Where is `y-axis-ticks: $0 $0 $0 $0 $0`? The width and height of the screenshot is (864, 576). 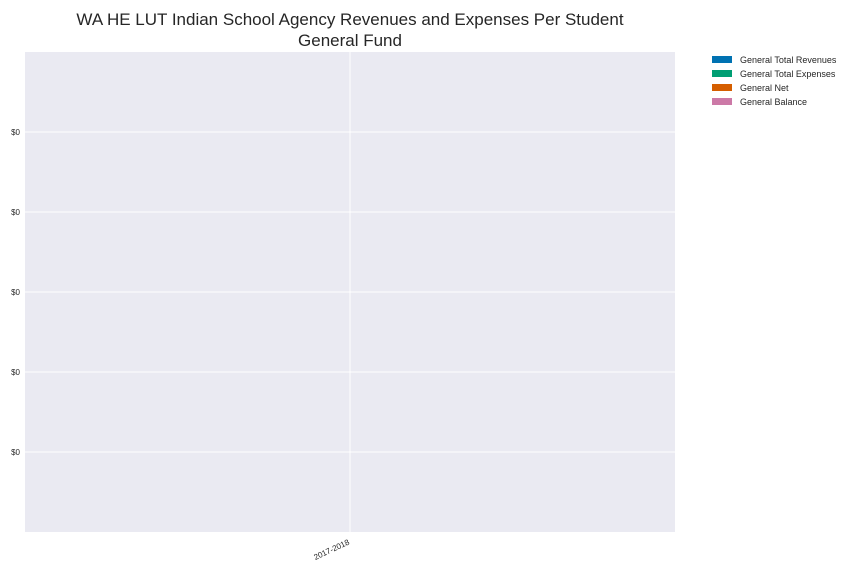 y-axis-ticks: $0 $0 $0 $0 $0 is located at coordinates (15, 292).